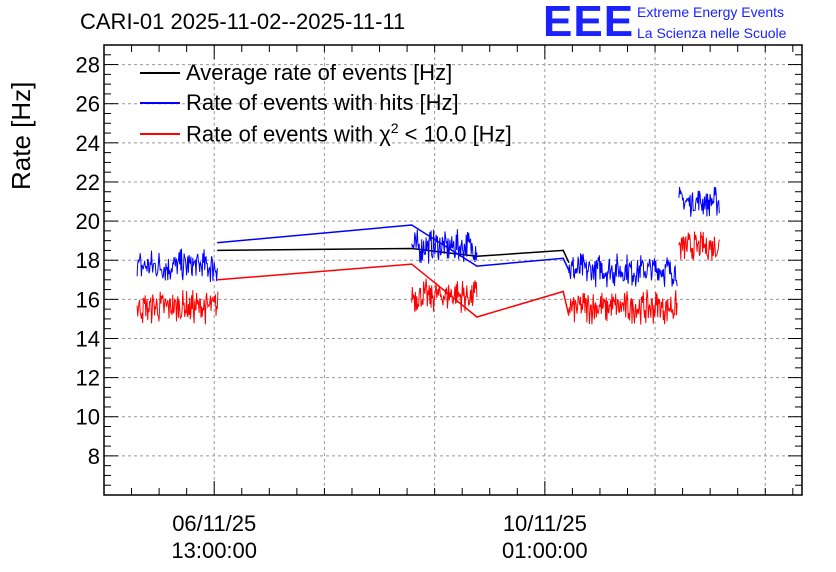 The image size is (836, 572). What do you see at coordinates (88, 299) in the screenshot?
I see `y-tick-label: 16` at bounding box center [88, 299].